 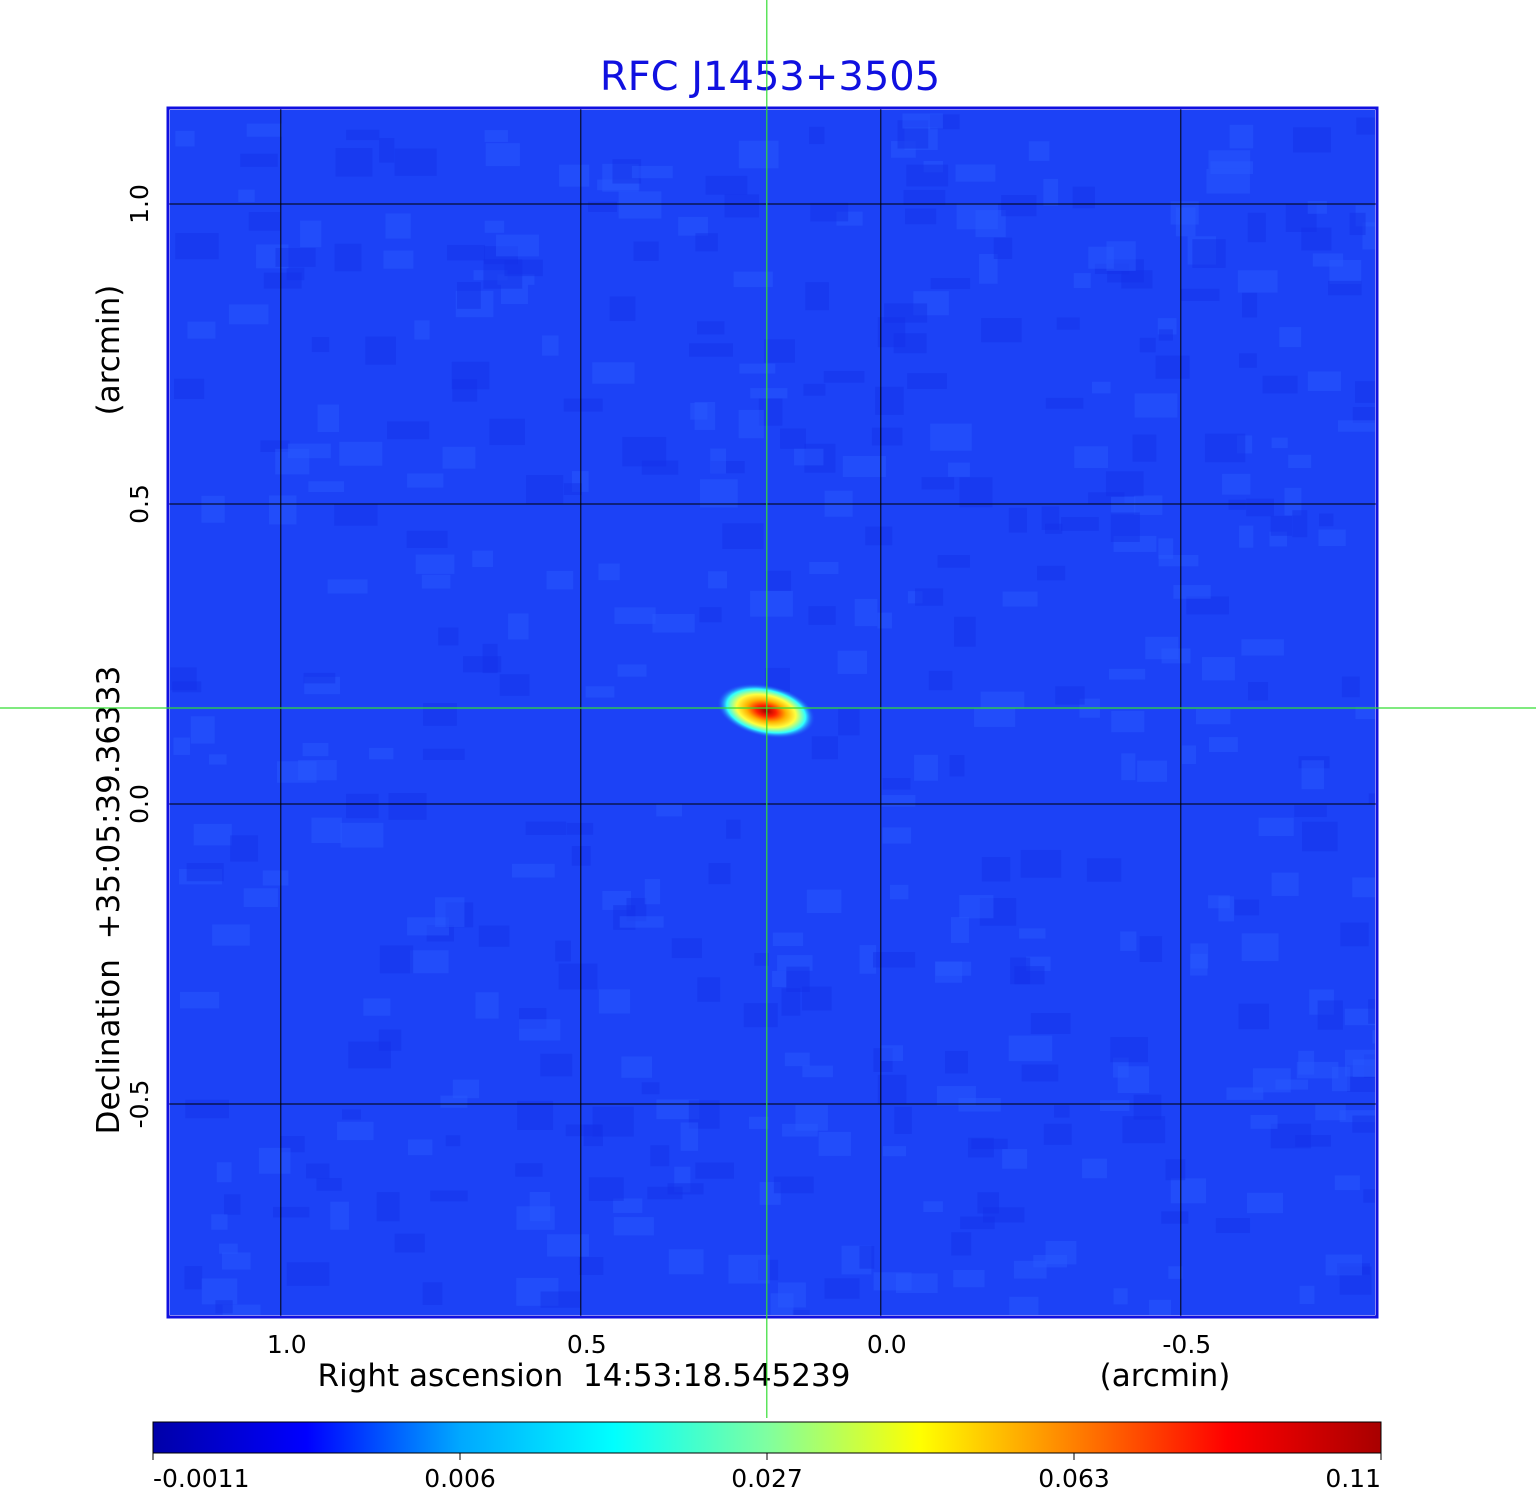 What do you see at coordinates (460, 1478) in the screenshot?
I see `colorbar-tick-label: 0.006` at bounding box center [460, 1478].